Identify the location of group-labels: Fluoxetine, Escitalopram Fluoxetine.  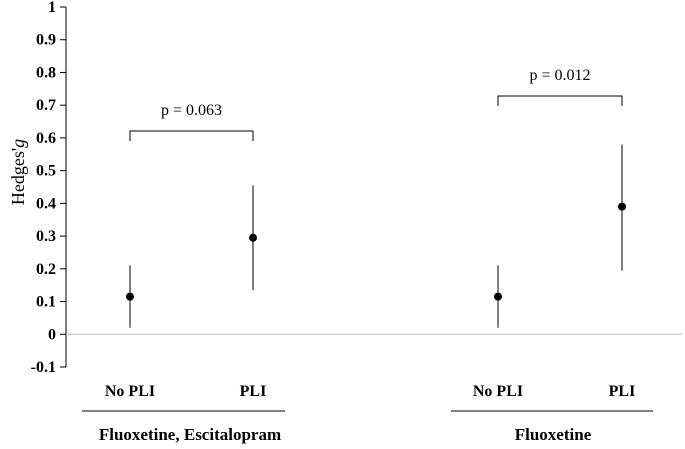
(367, 427).